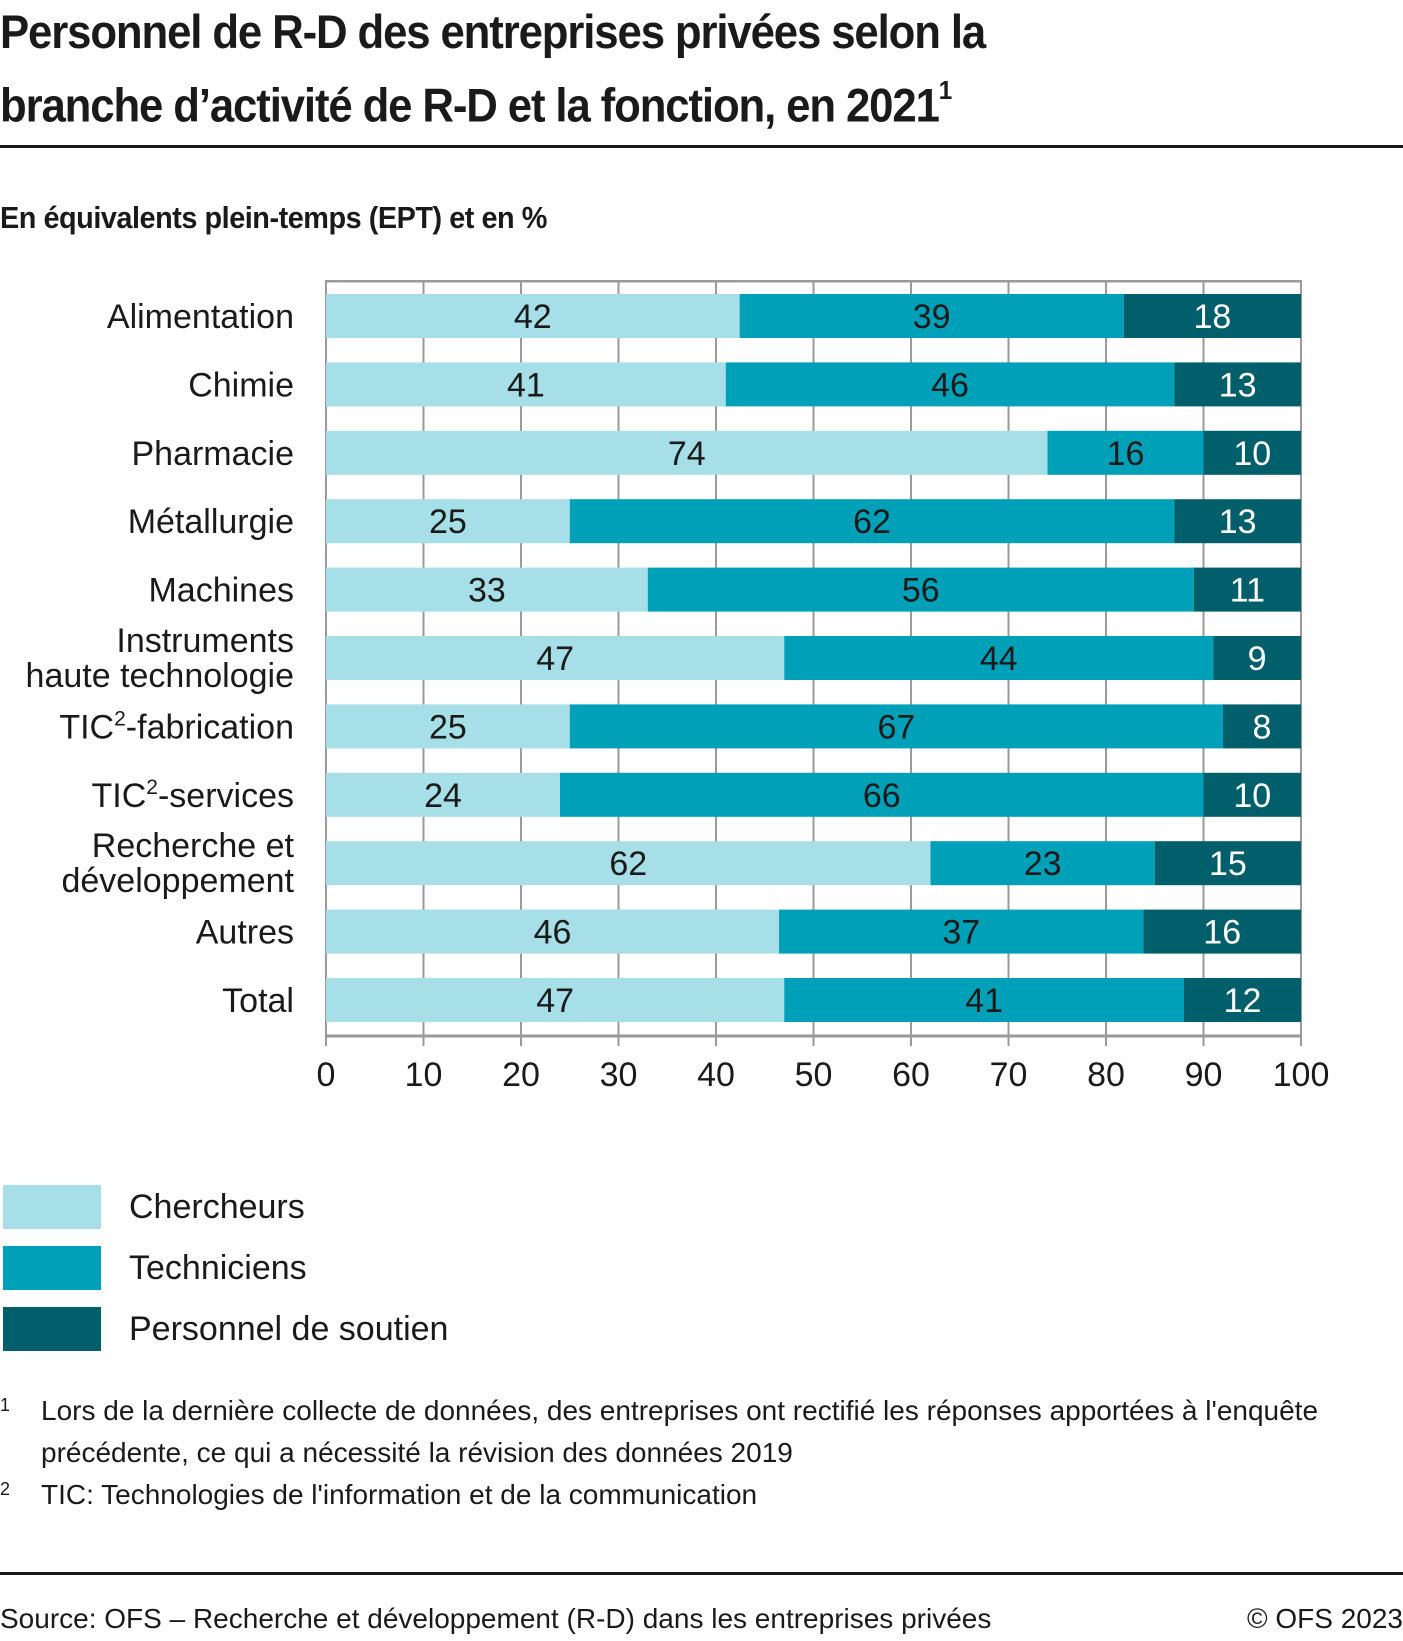  Describe the element at coordinates (5, 1489) in the screenshot. I see `footnote-mark: 2` at that location.